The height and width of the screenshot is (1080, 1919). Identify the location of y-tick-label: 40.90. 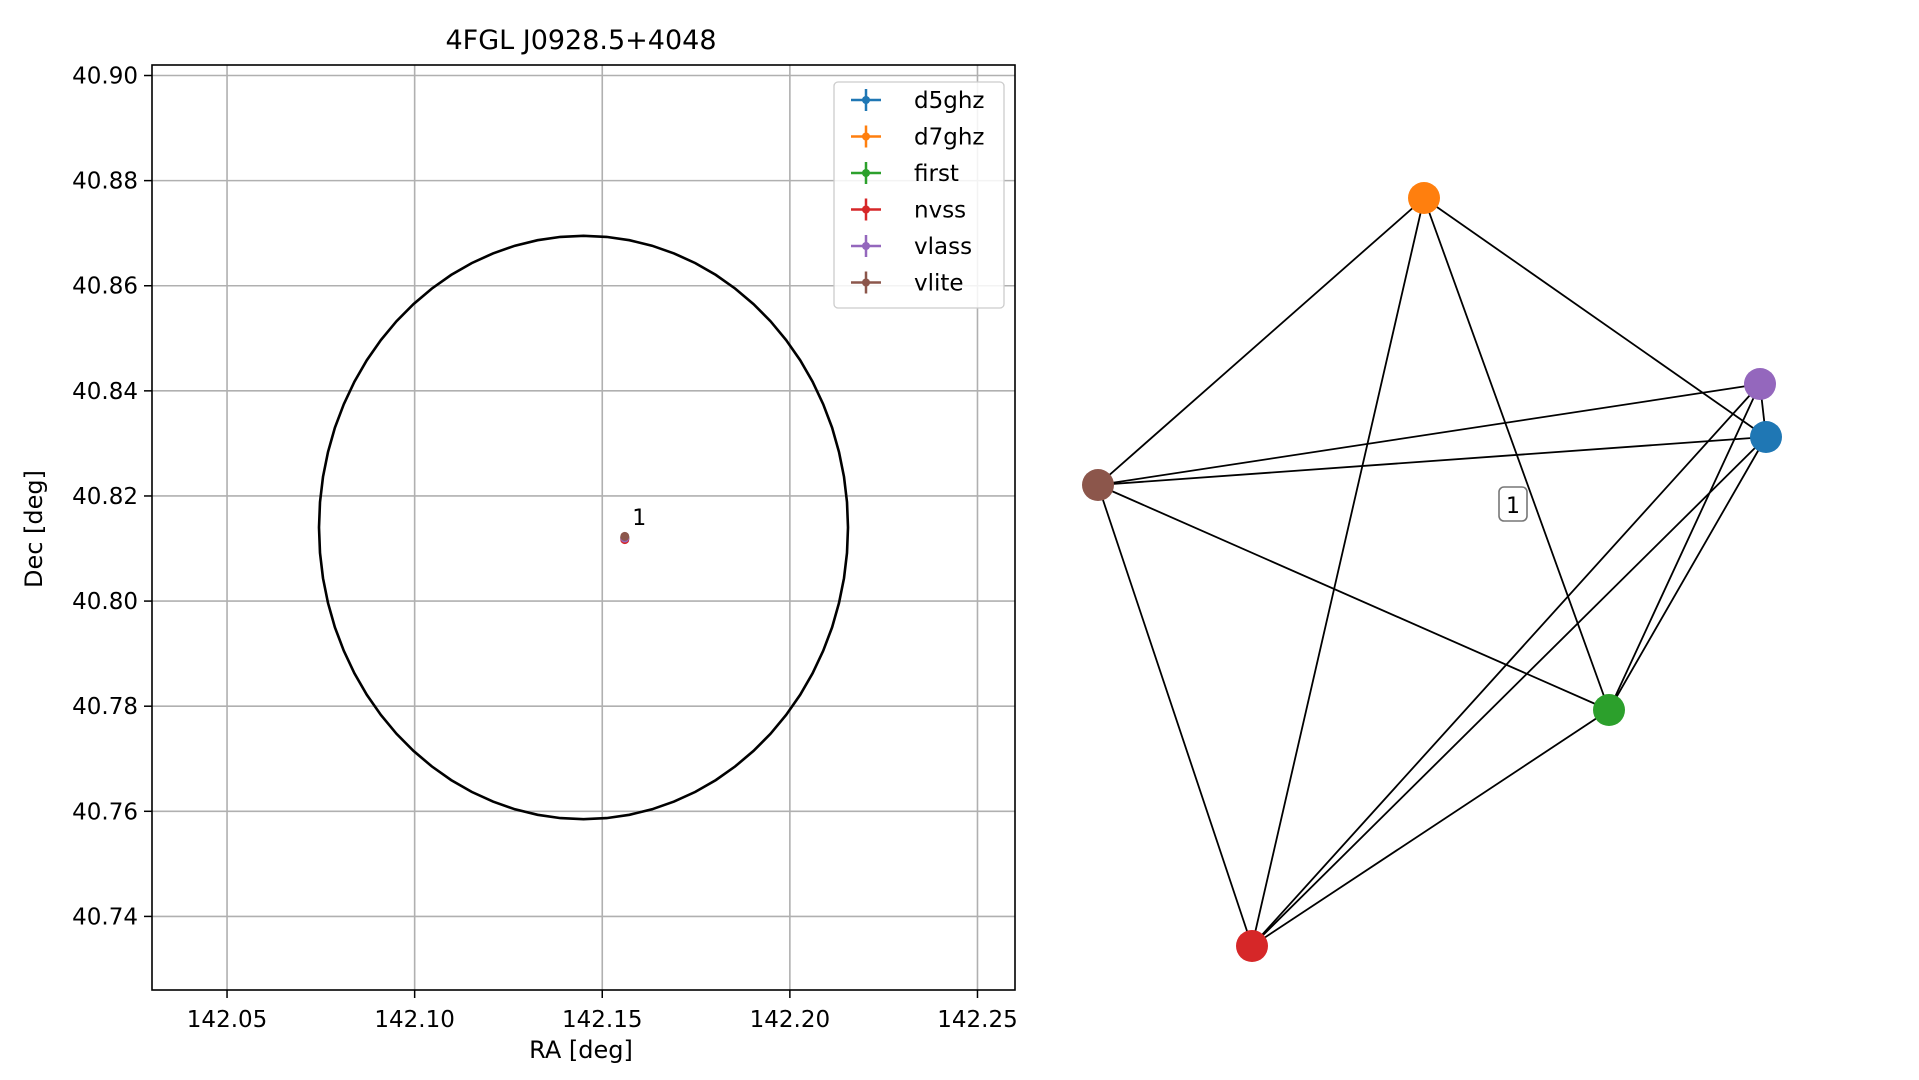
(105, 77).